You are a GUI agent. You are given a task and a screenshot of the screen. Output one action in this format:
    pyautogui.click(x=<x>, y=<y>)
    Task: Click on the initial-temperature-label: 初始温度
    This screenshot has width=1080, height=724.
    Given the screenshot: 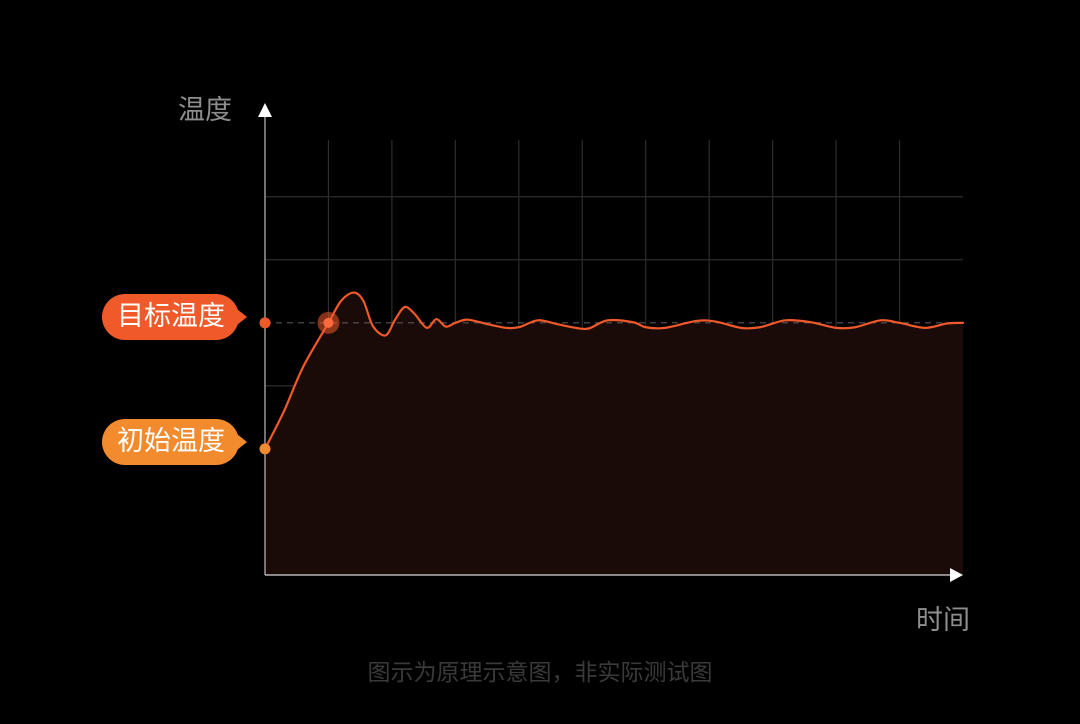 What is the action you would take?
    pyautogui.click(x=171, y=441)
    